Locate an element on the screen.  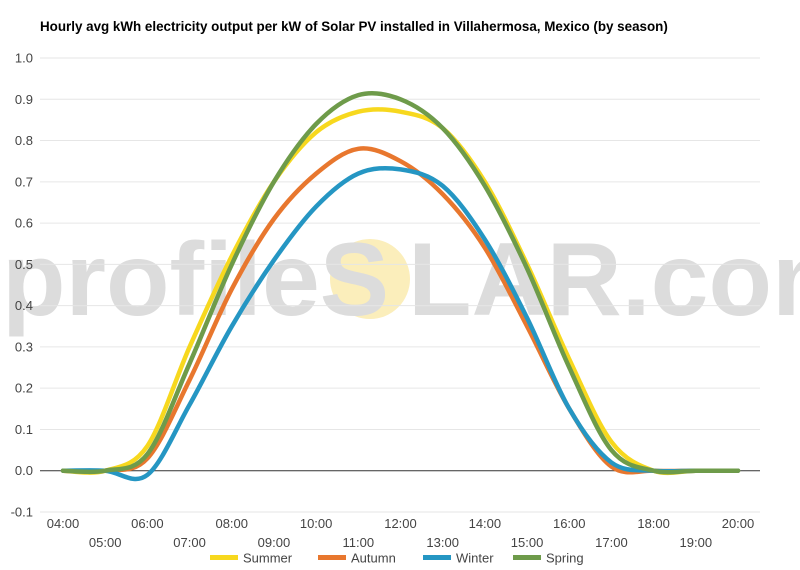
x-tick-label: 04:00 is located at coordinates (63, 523).